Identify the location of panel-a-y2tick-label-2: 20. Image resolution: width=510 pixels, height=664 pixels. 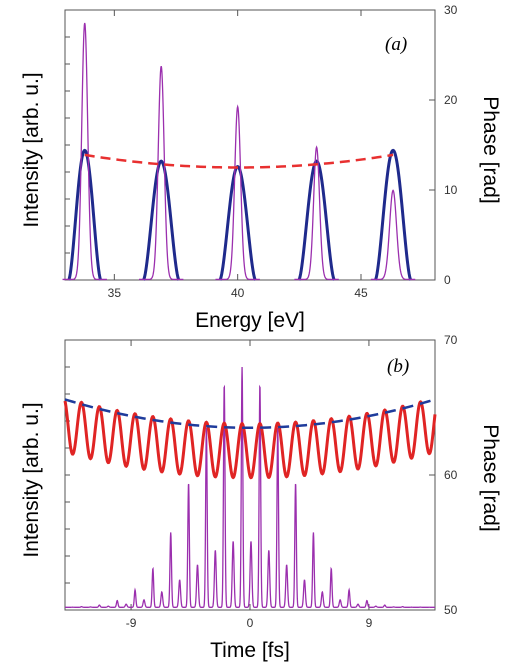
(451, 100).